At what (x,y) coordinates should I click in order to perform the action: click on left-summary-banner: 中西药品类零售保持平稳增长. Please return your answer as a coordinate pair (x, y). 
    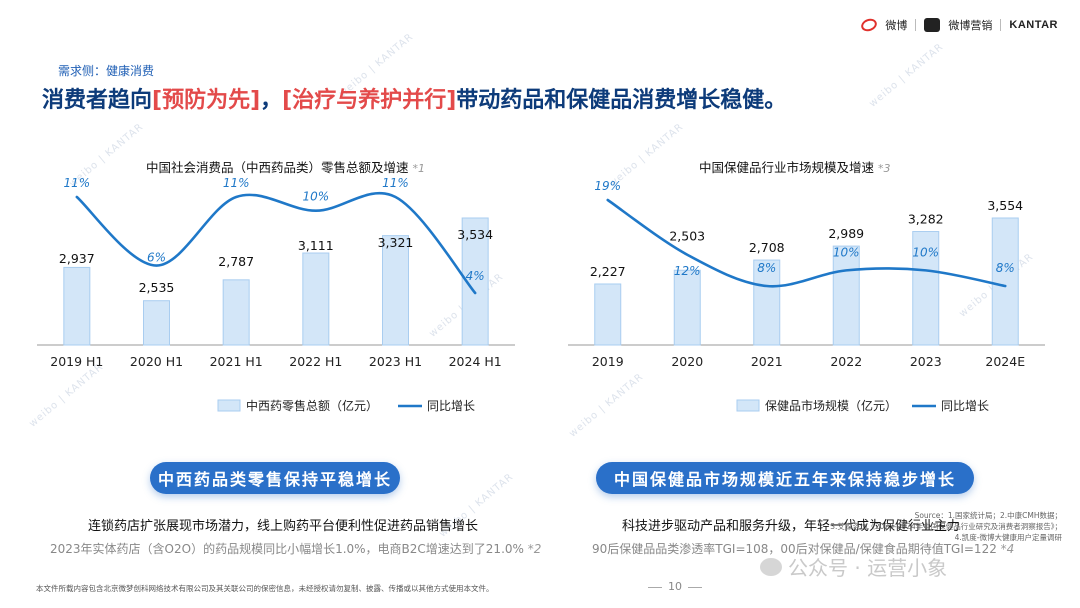
    Looking at the image, I should click on (275, 478).